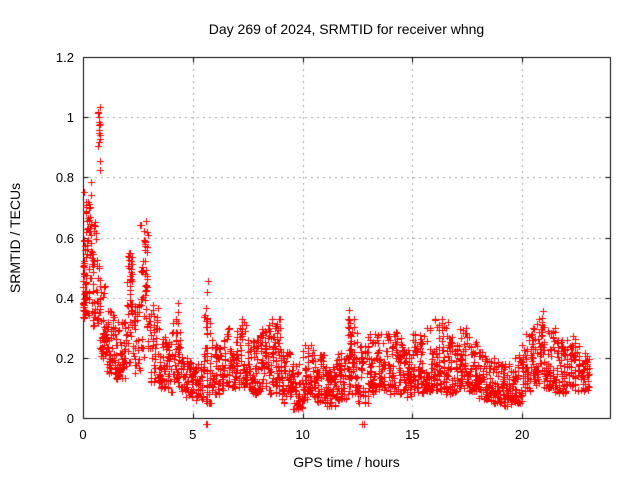 The width and height of the screenshot is (640, 480). What do you see at coordinates (302, 434) in the screenshot?
I see `x-tick-label: 10` at bounding box center [302, 434].